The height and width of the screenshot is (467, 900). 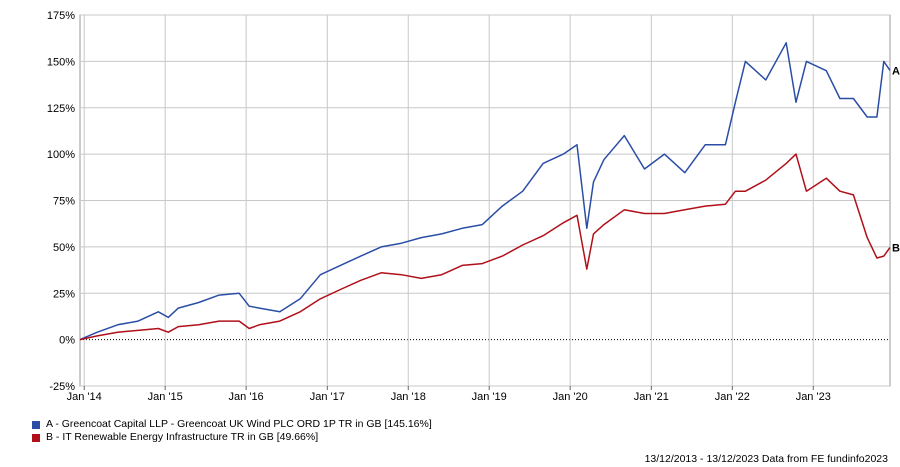 I want to click on legend-swatch-a, so click(x=36, y=424).